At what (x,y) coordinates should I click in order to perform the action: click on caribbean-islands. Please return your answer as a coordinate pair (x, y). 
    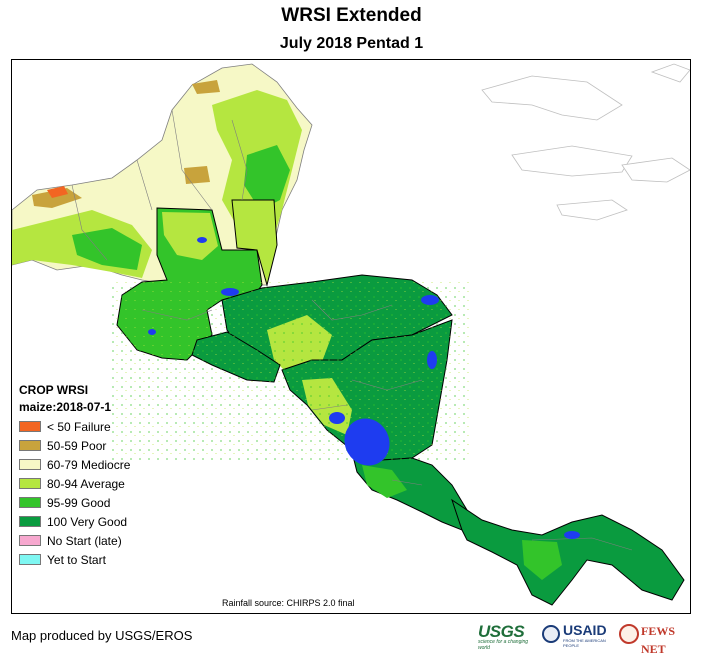
    Looking at the image, I should click on (585, 142).